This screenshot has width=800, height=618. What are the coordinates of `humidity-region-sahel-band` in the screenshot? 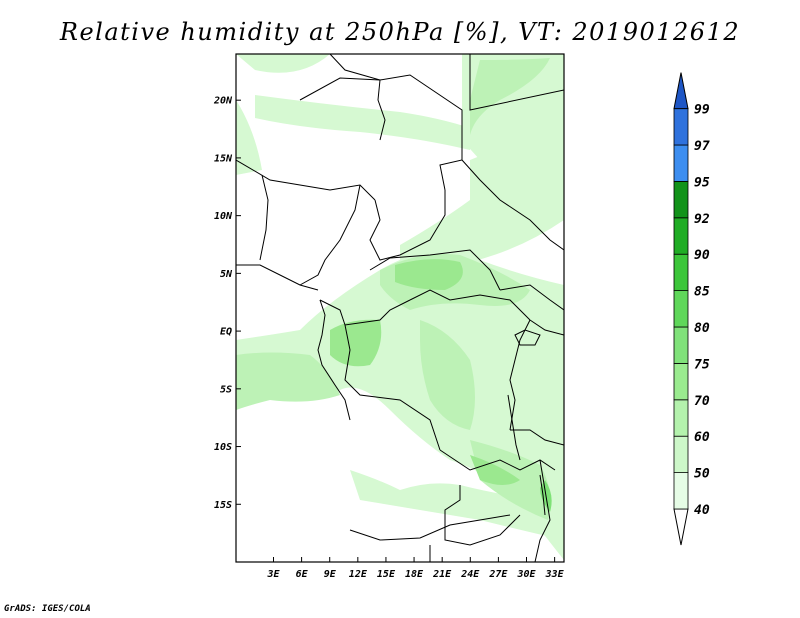 It's located at (362, 122).